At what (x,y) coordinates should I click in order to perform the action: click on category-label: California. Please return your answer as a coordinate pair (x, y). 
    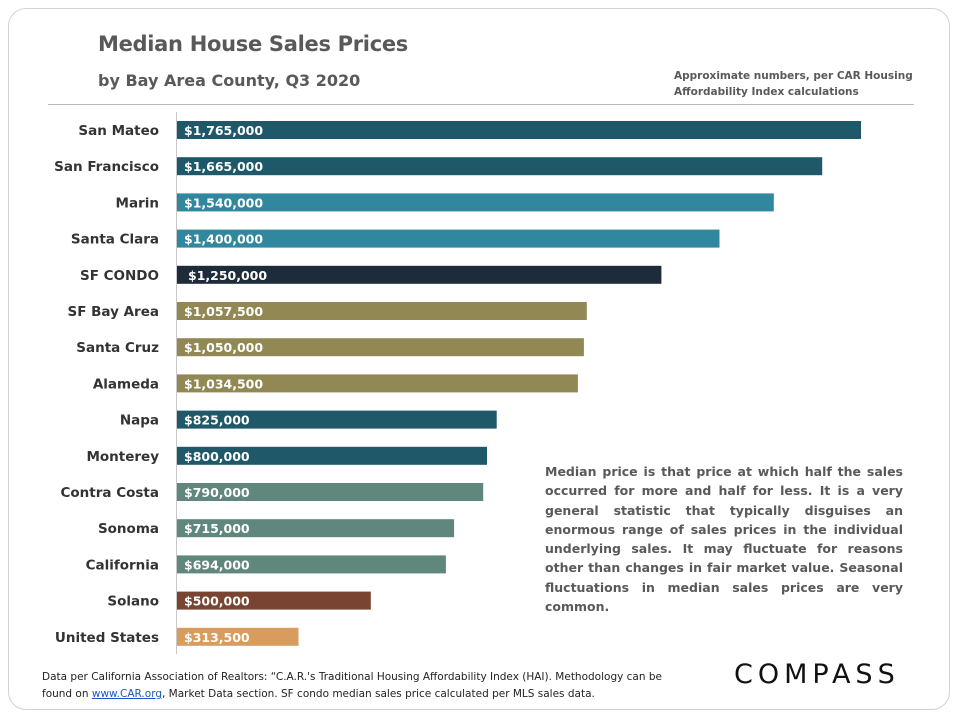
    Looking at the image, I should click on (122, 565).